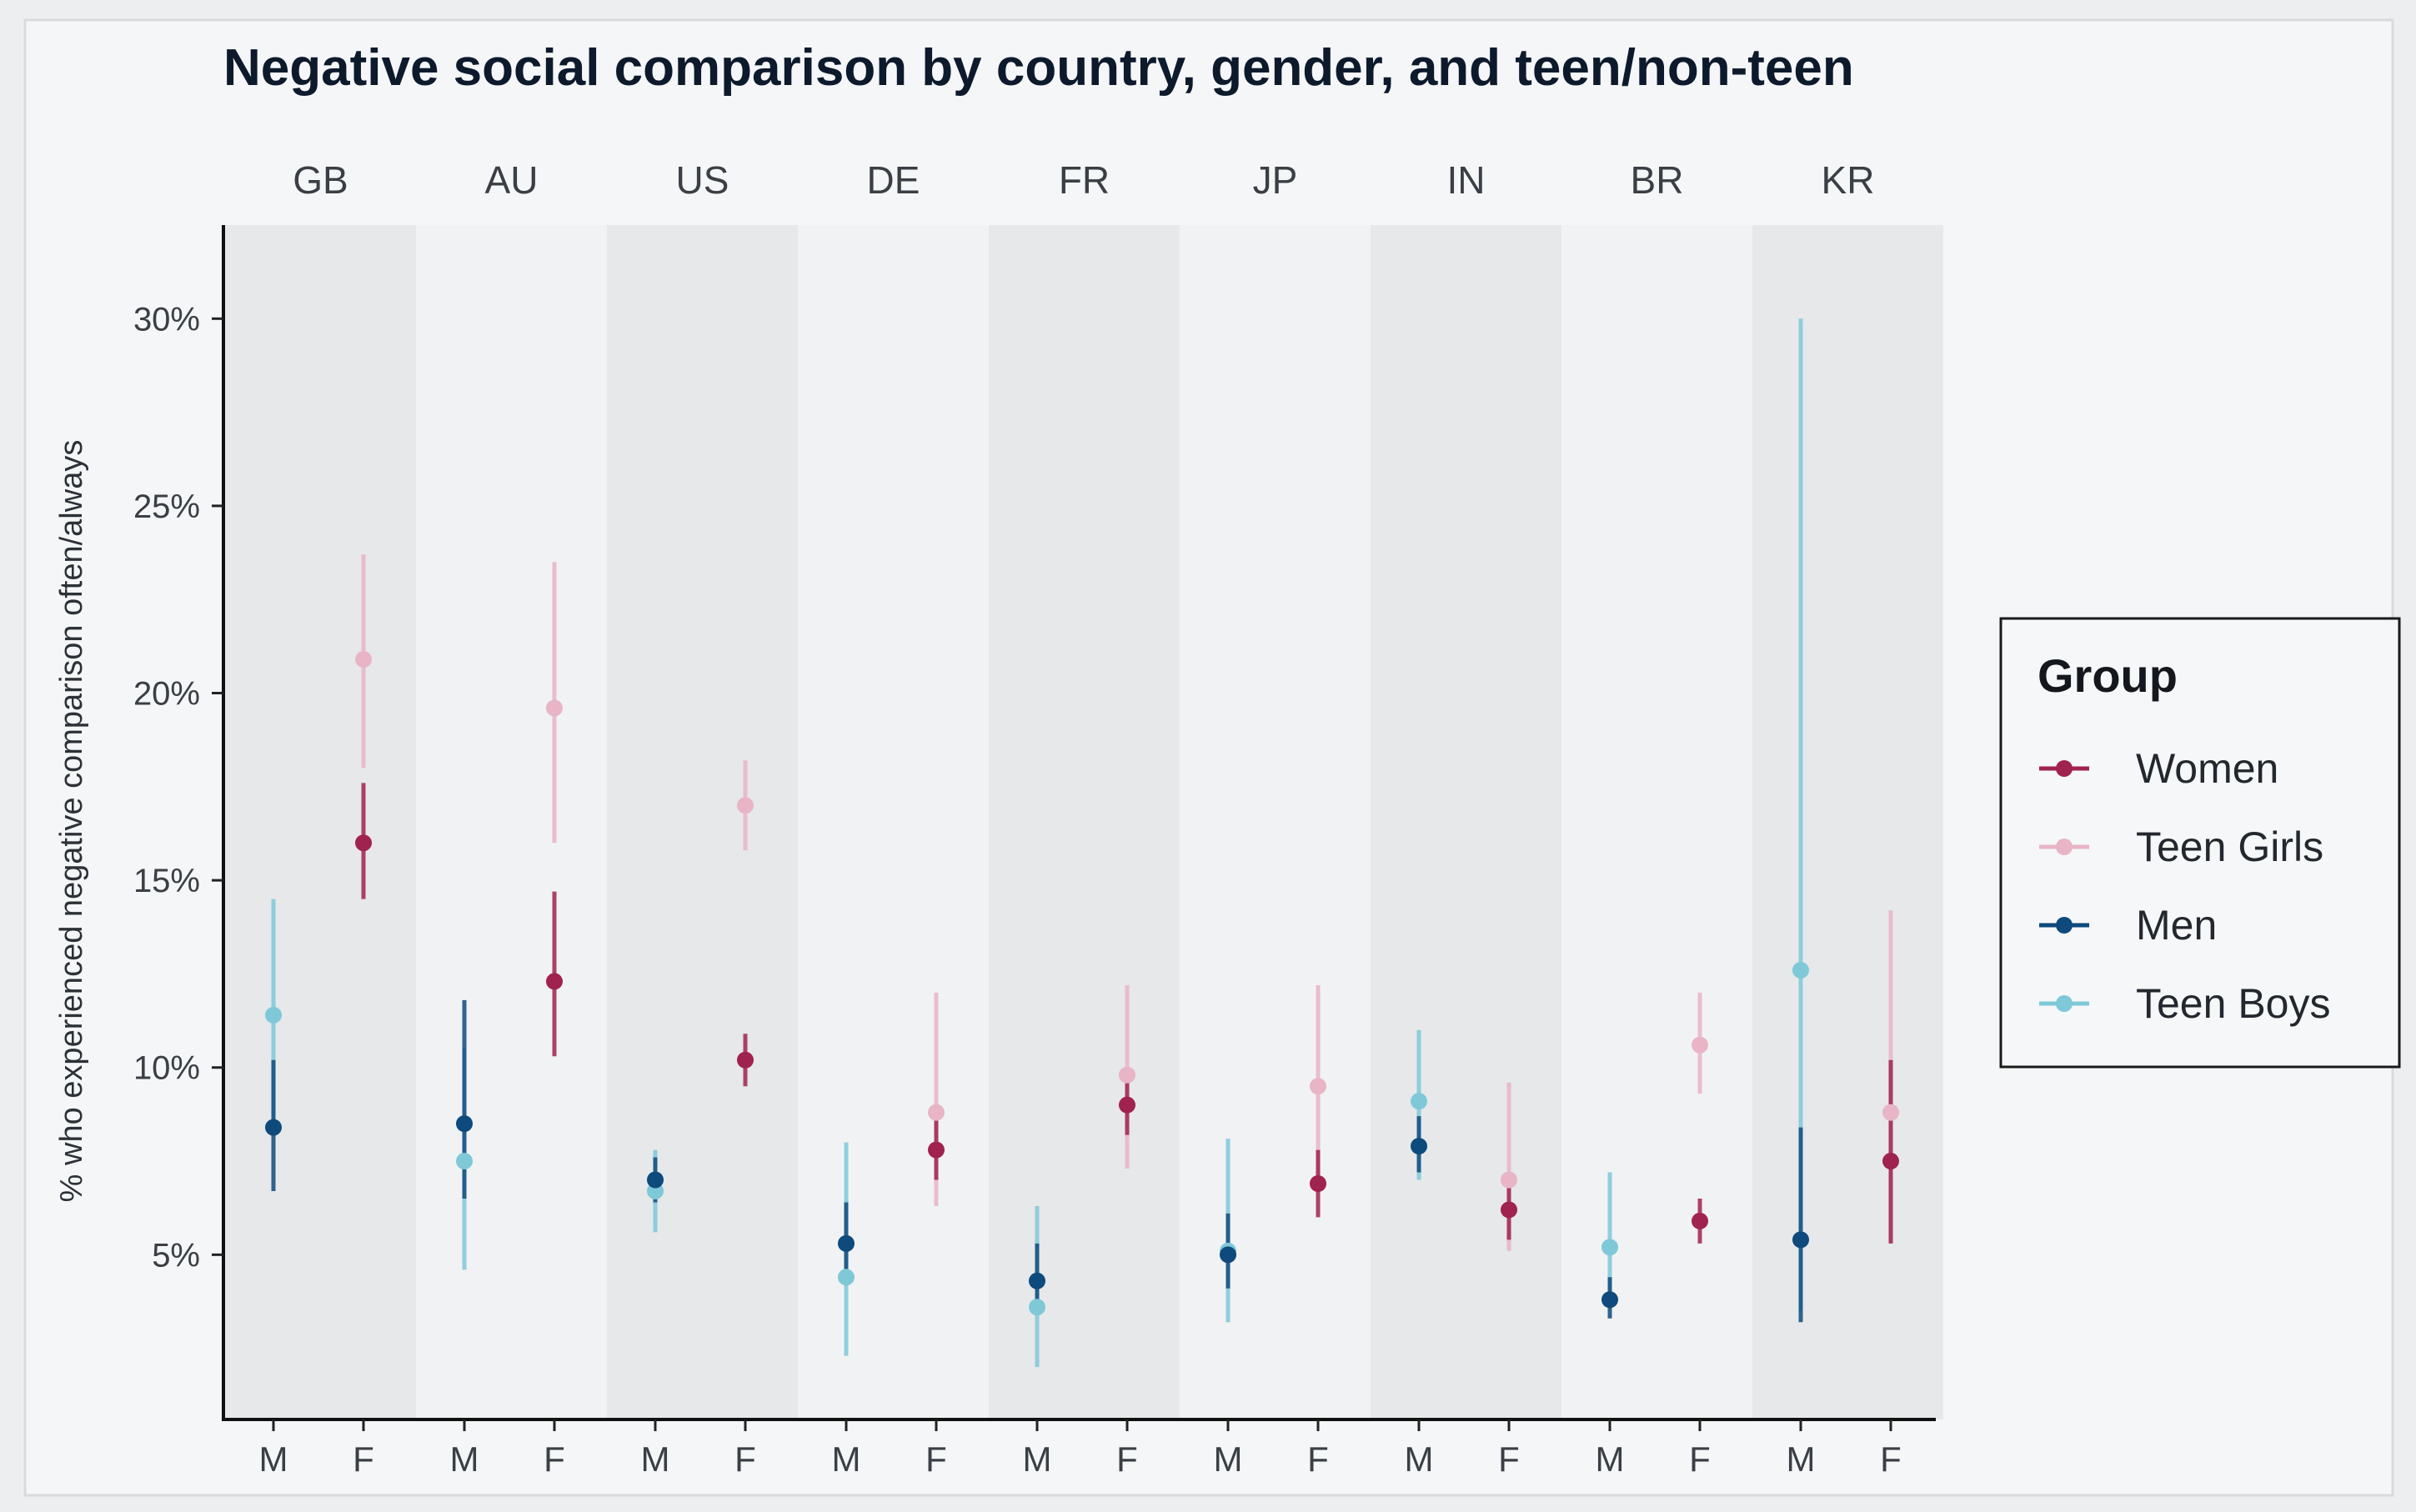 The height and width of the screenshot is (1512, 2416). I want to click on point-men-kr, so click(1801, 1240).